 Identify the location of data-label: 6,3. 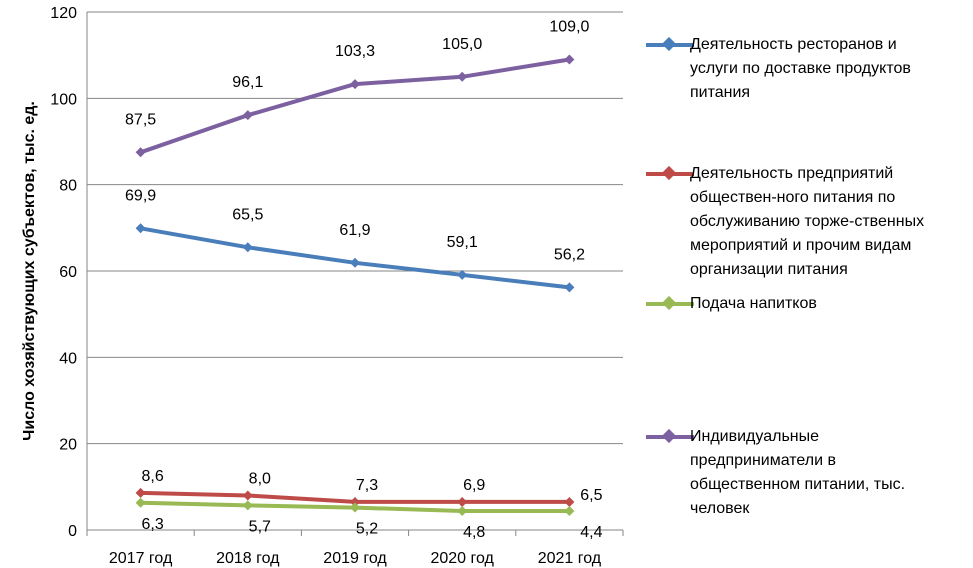
(152, 524).